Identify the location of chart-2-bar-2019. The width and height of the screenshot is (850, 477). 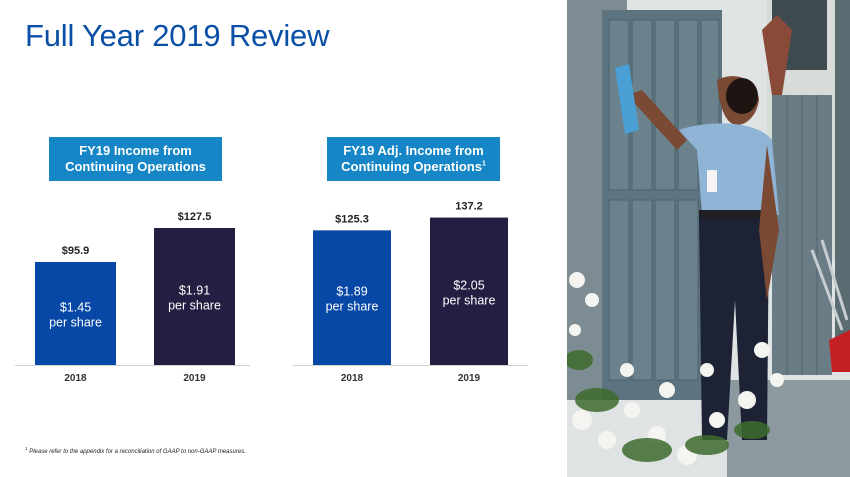
(469, 291).